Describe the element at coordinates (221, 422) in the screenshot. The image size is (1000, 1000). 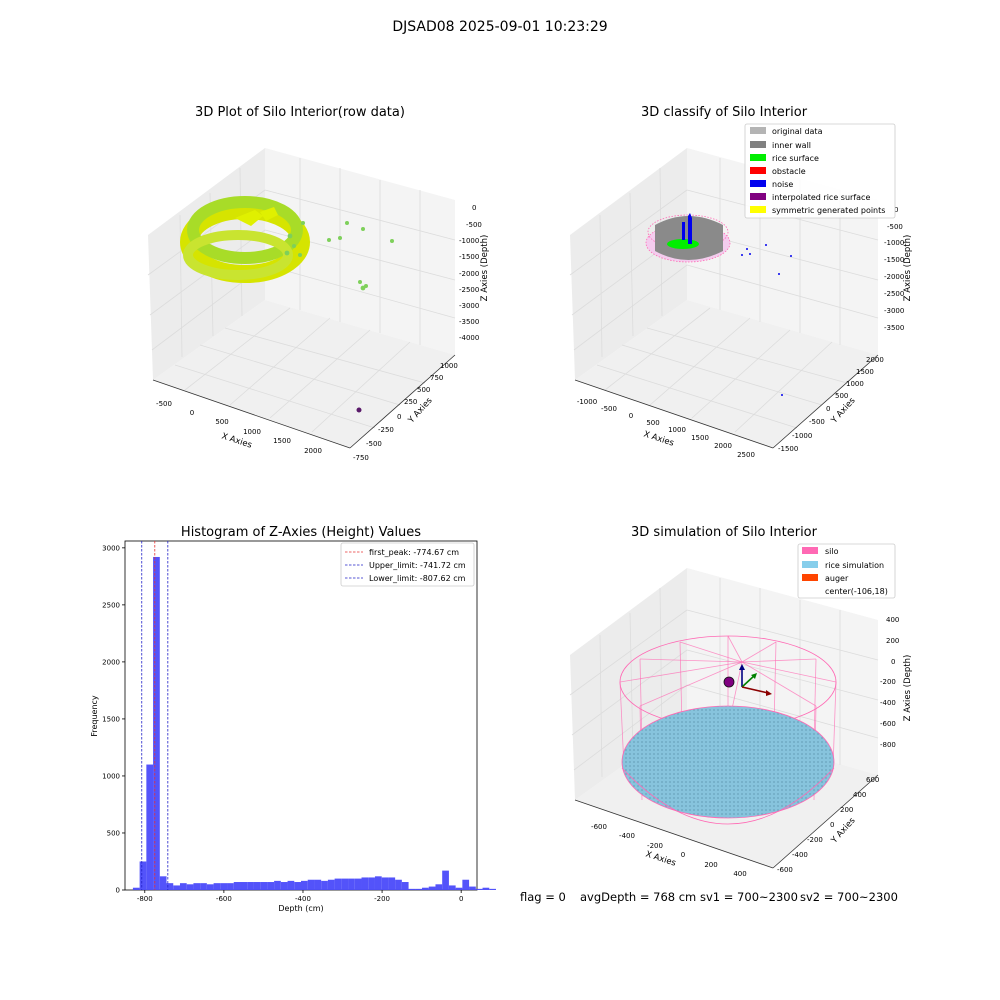
I see `raw-x-tick: 500` at that location.